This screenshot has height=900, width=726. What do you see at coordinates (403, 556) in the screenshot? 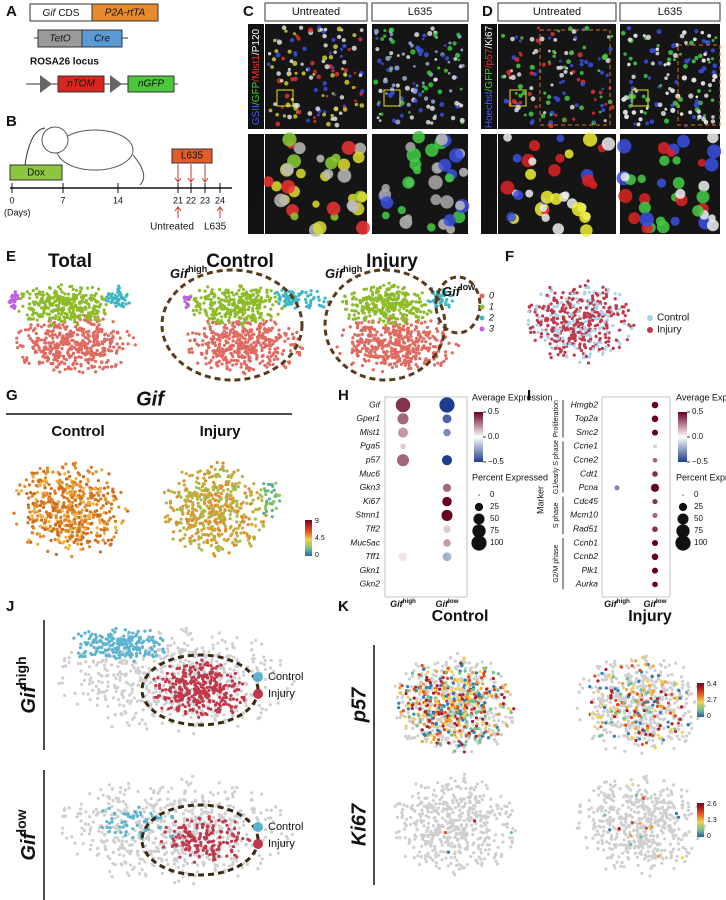
I see `expression-dot` at bounding box center [403, 556].